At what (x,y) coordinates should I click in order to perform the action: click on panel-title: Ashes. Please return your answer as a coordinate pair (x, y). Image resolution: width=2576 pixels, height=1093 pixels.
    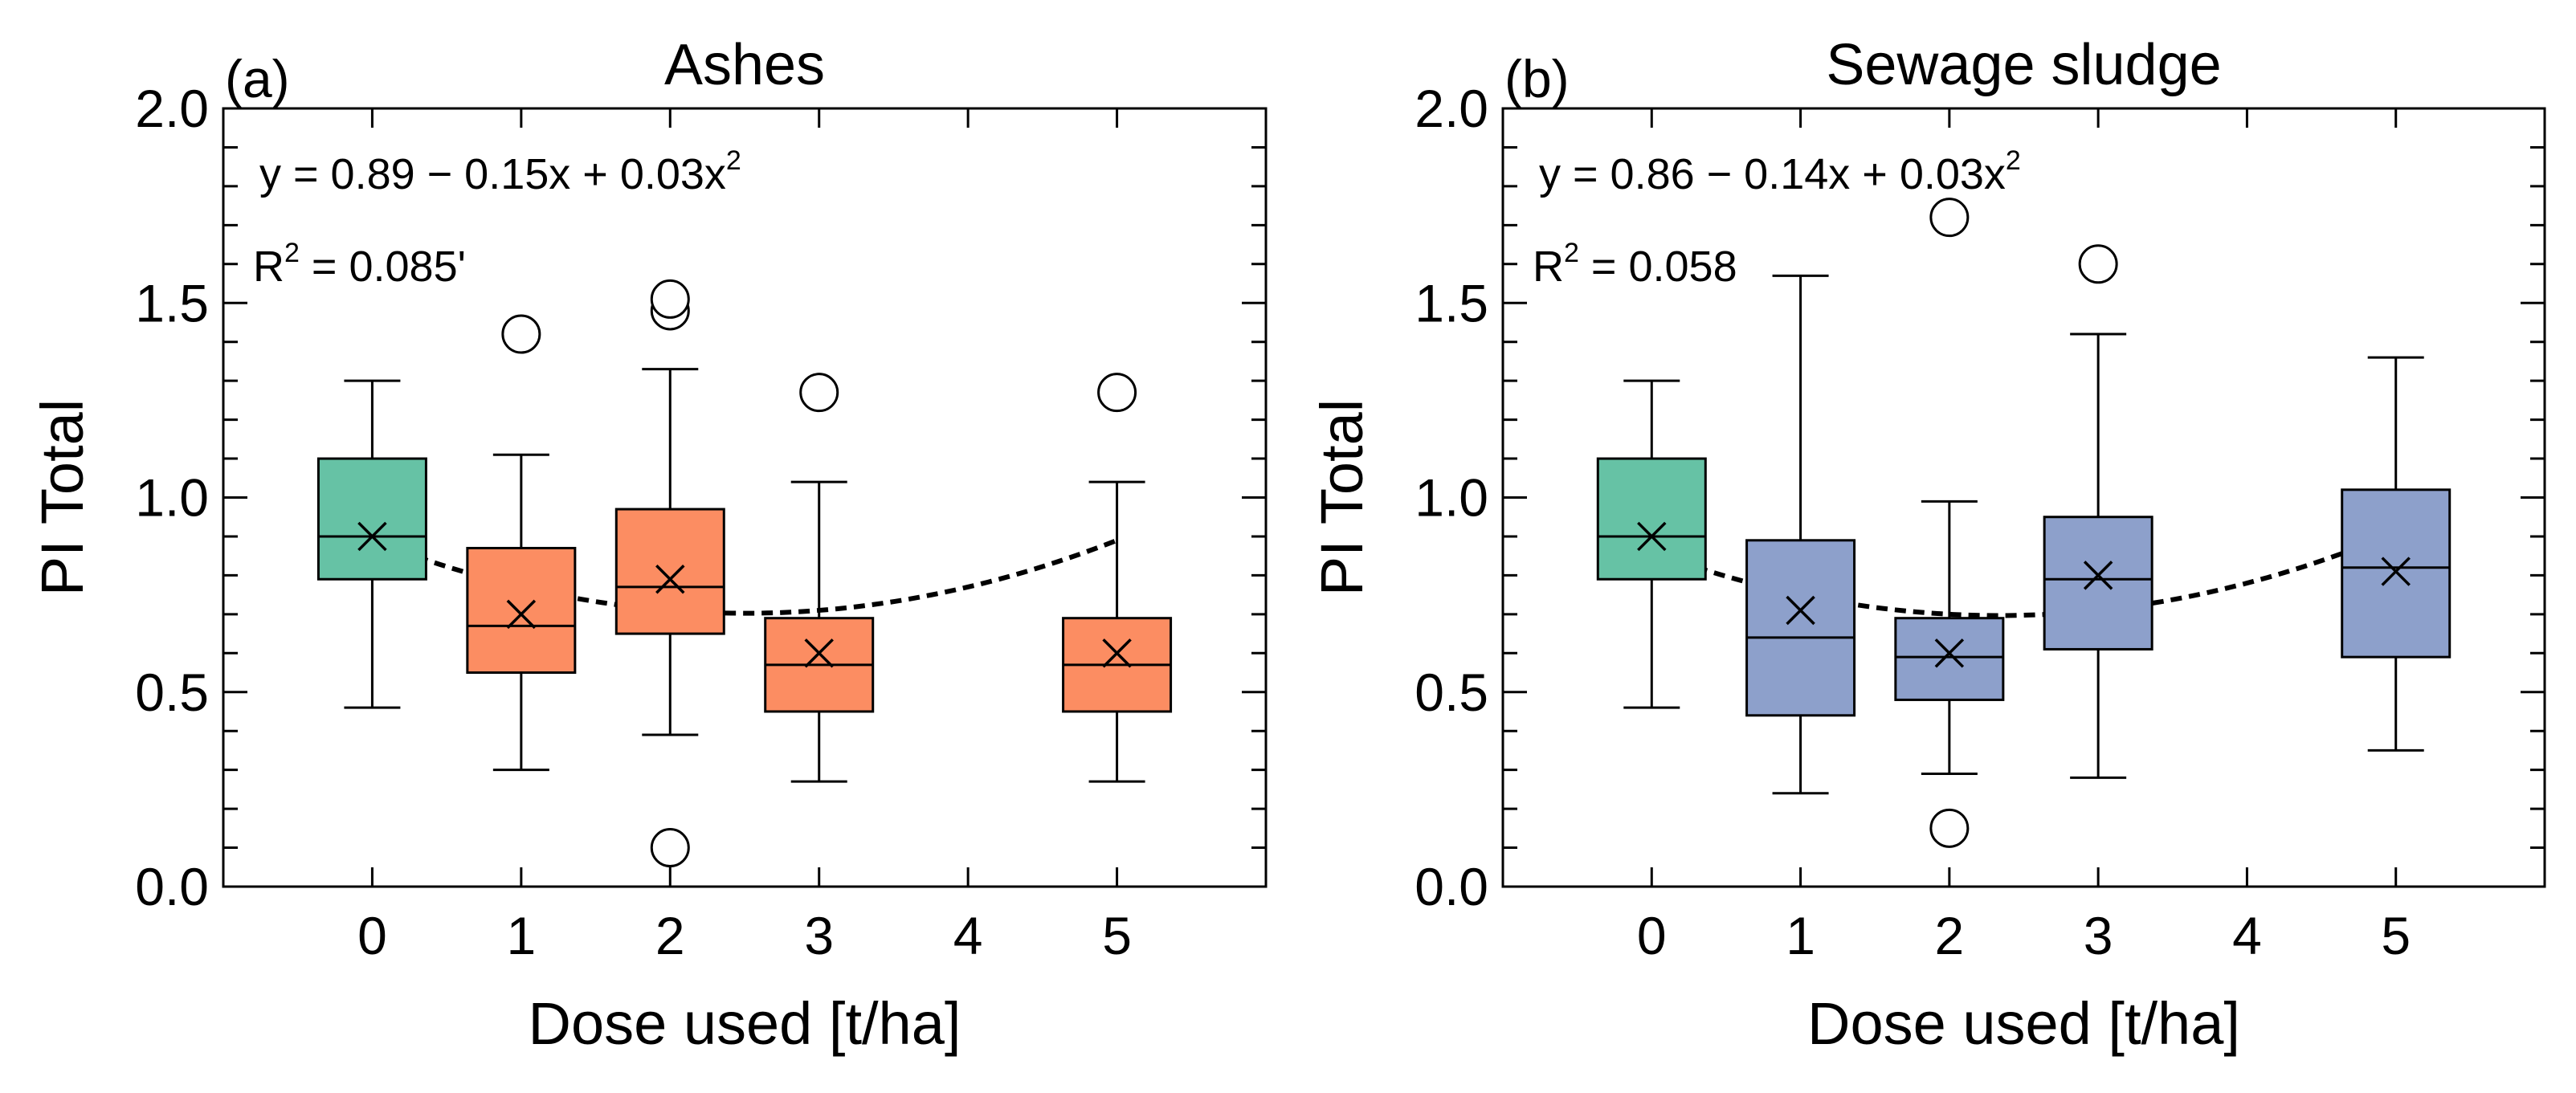
    Looking at the image, I should click on (744, 65).